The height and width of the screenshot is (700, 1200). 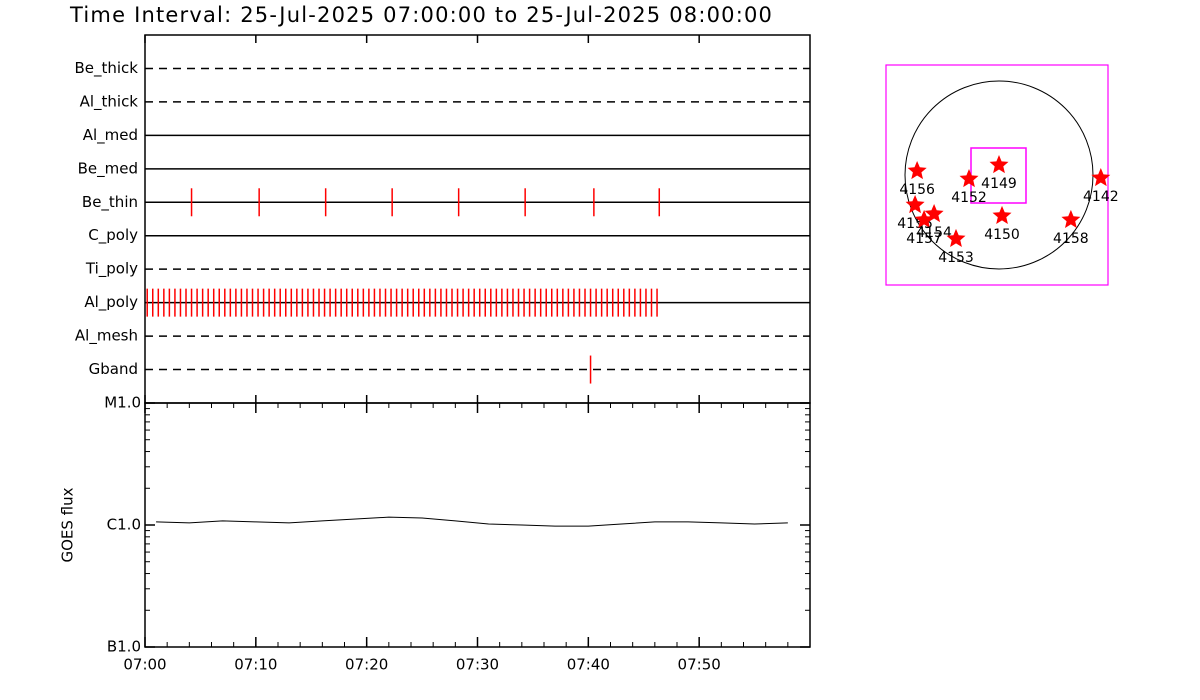 I want to click on region-label: 4158, so click(x=1071, y=239).